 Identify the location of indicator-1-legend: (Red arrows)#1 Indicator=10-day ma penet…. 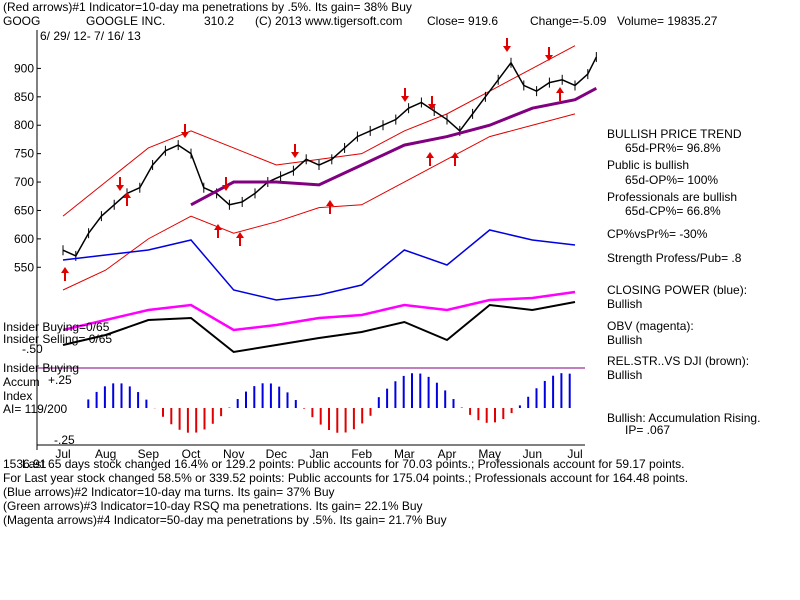
(207, 7).